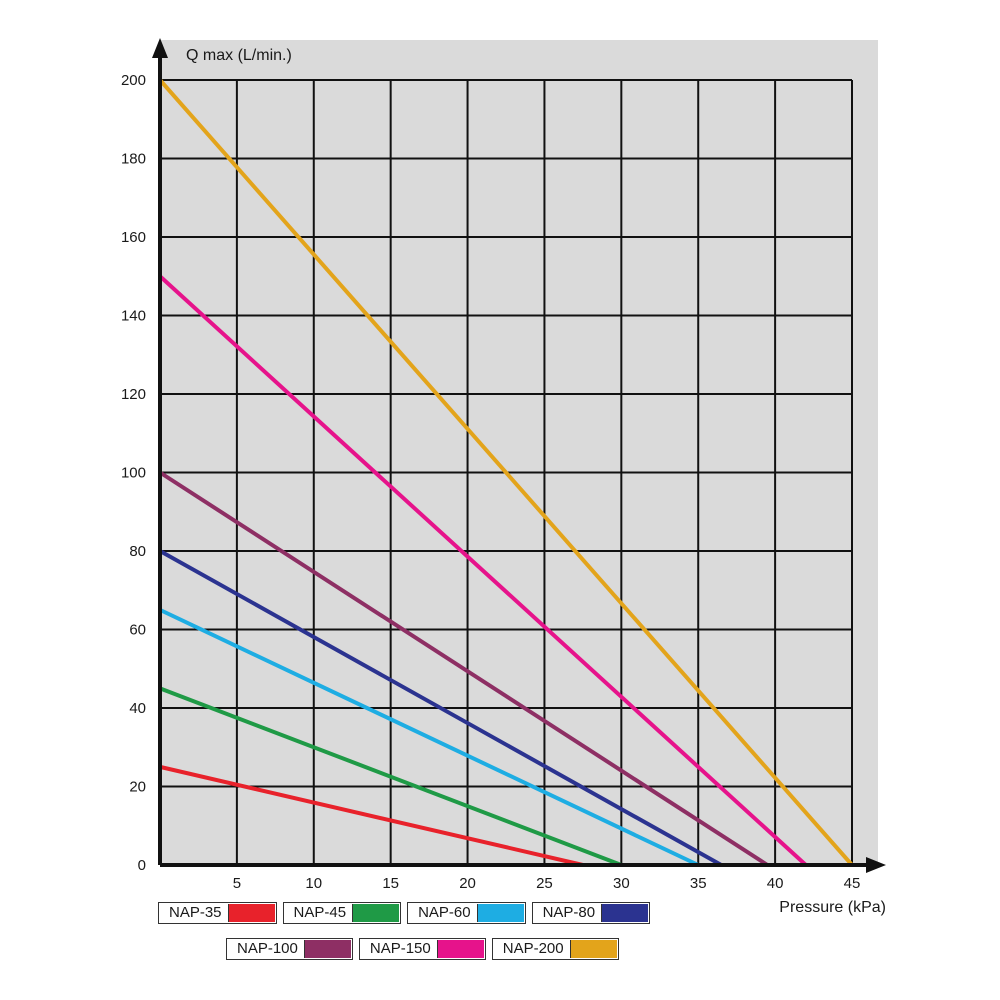 This screenshot has width=1000, height=1000. I want to click on x-axis-label: Pressure (kPa), so click(832, 907).